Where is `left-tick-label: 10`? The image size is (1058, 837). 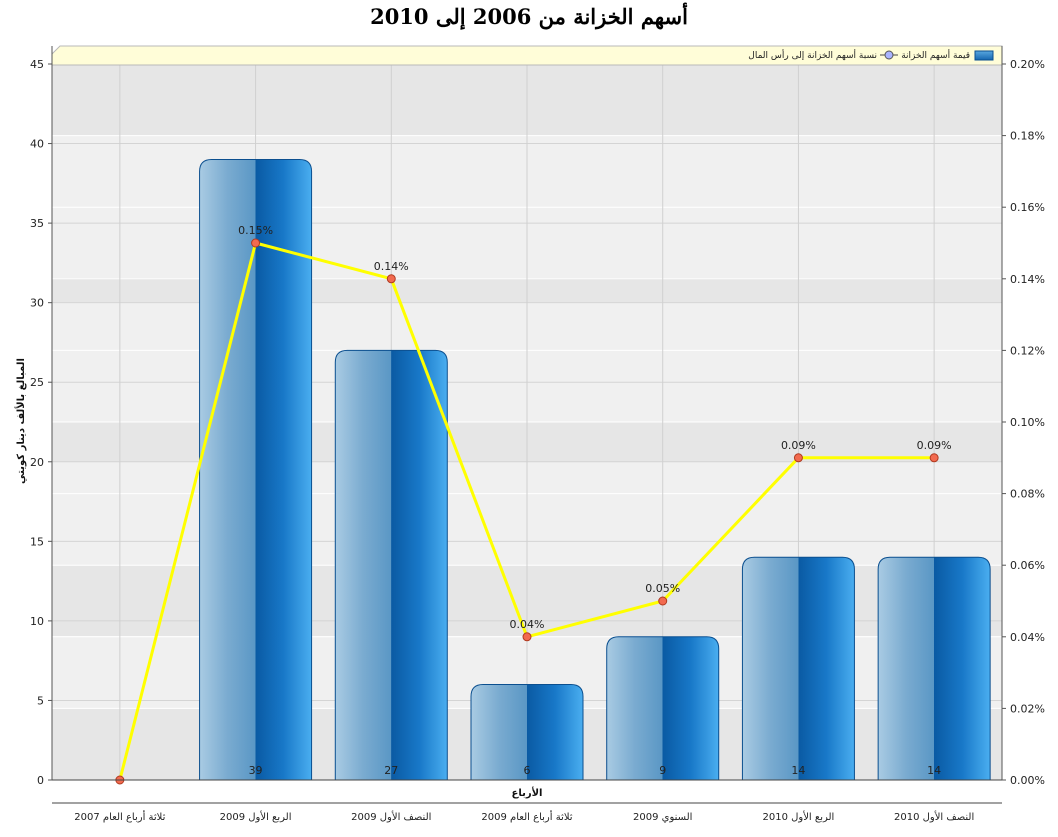 left-tick-label: 10 is located at coordinates (37, 621).